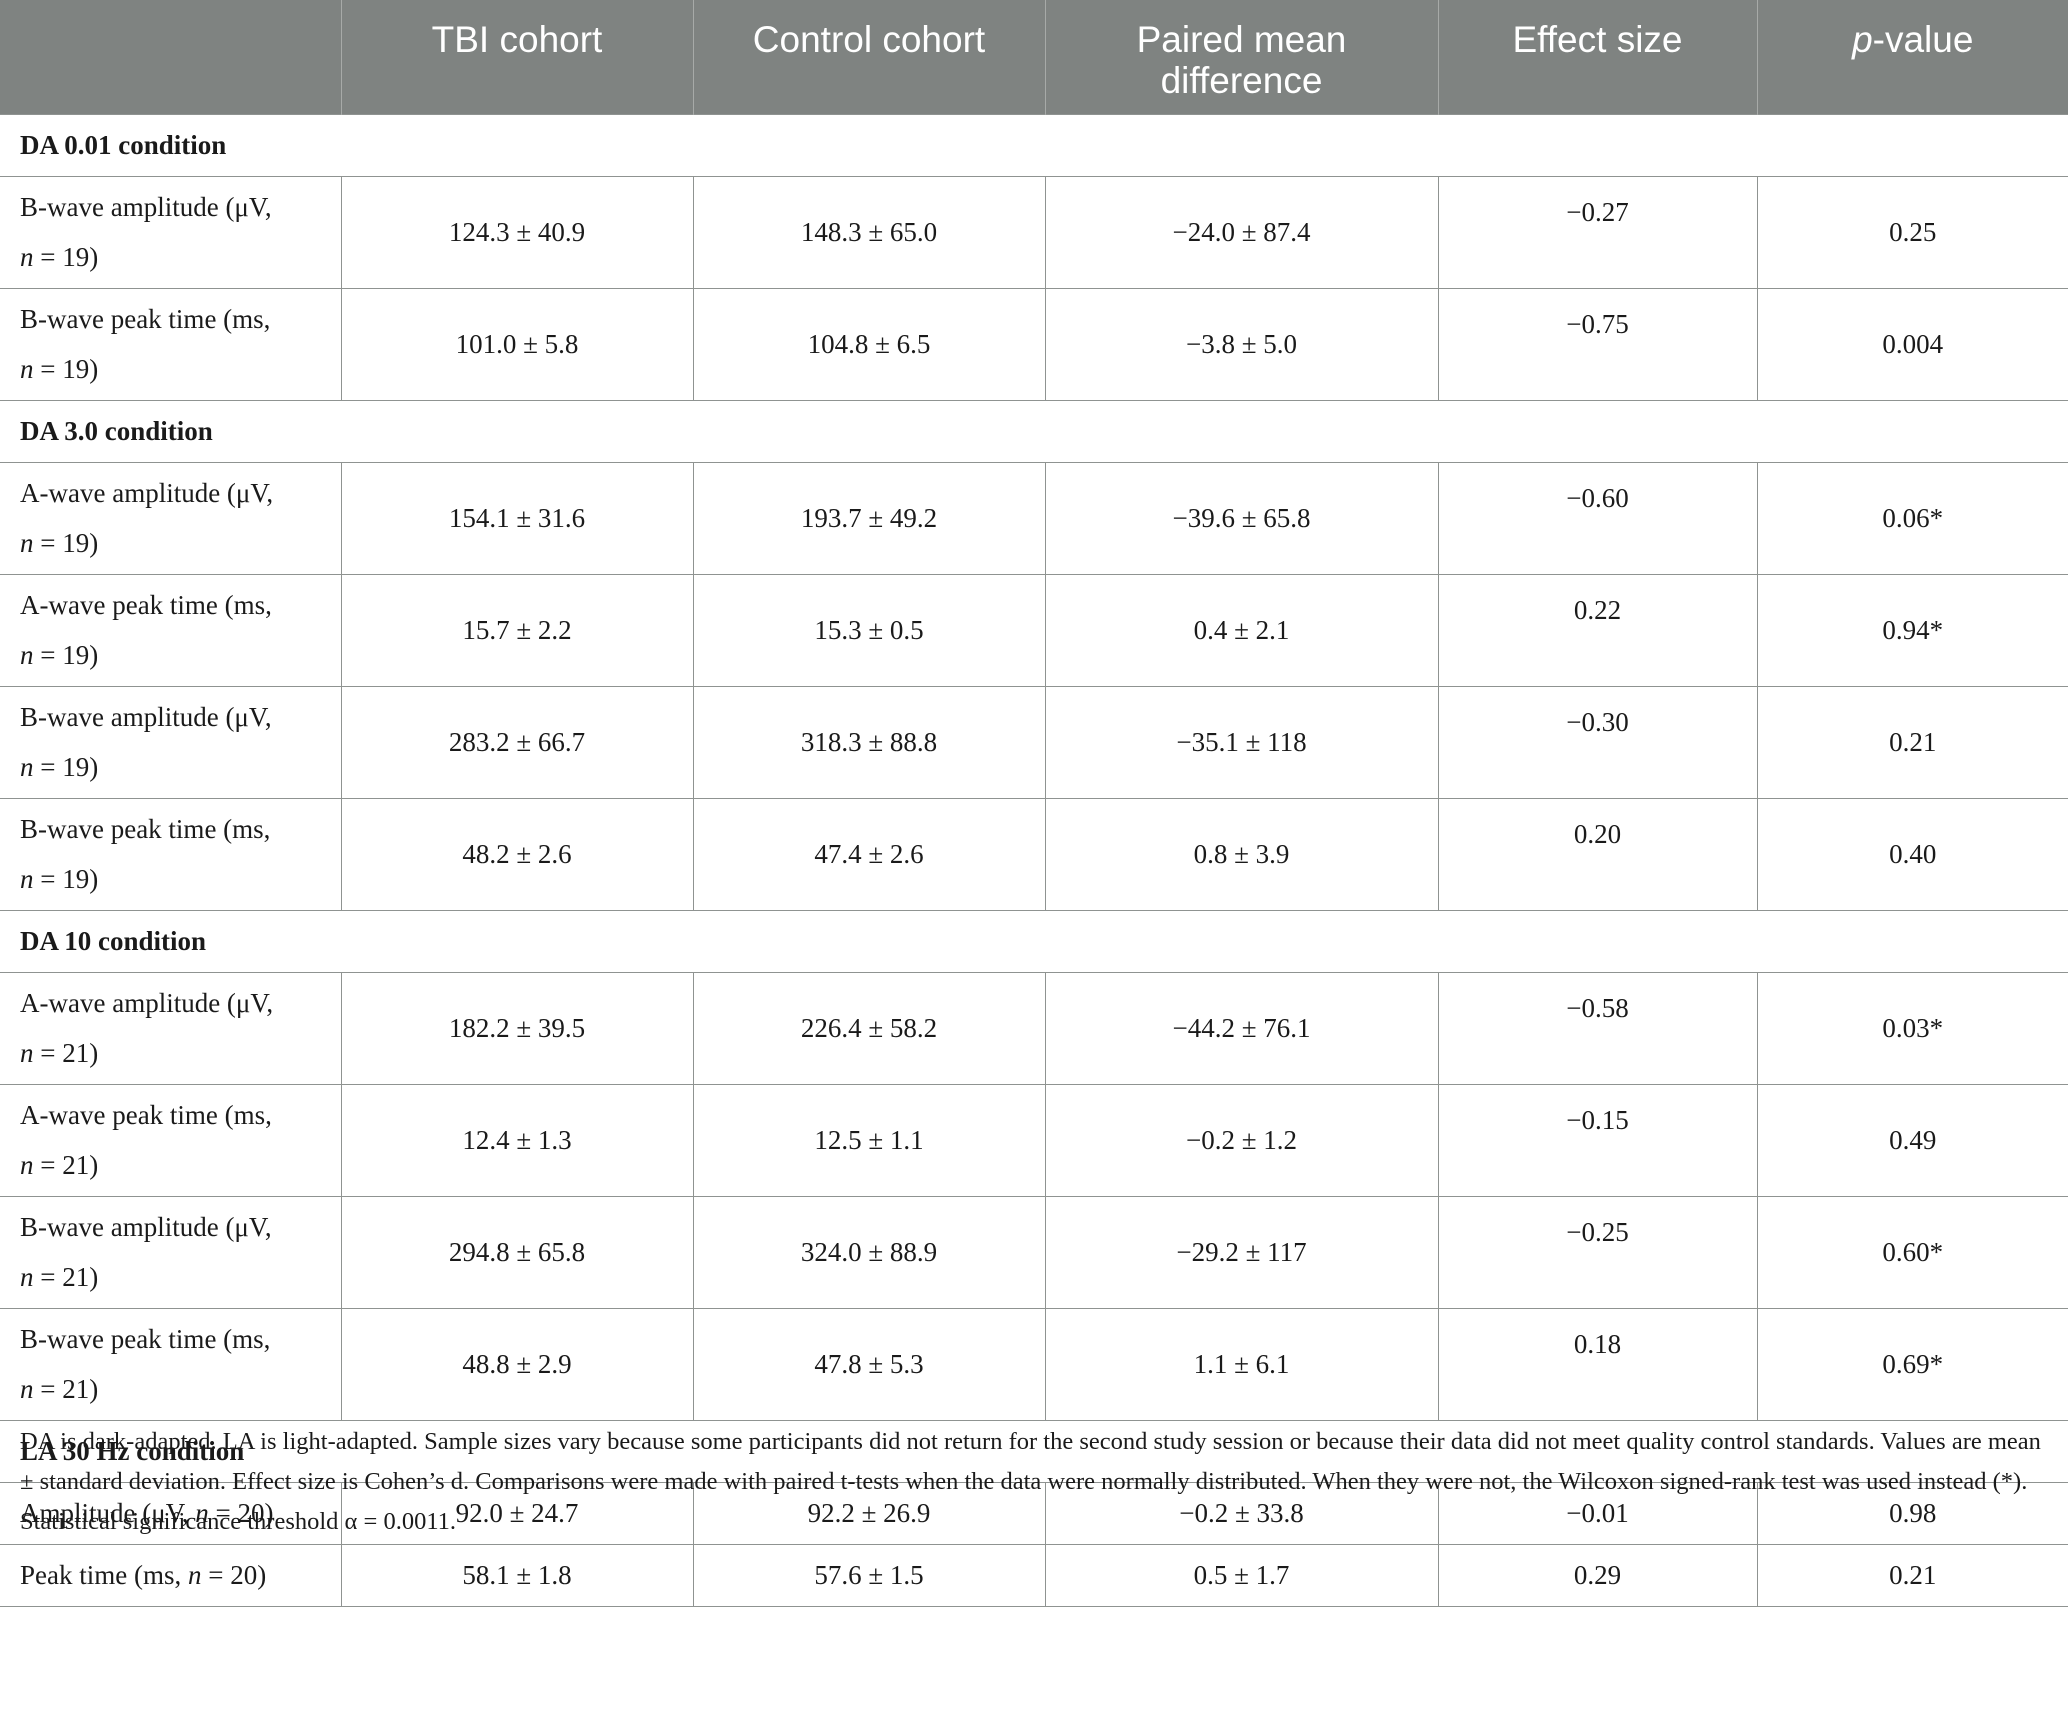  I want to click on tbi-value: 12.4 ± 1.3, so click(517, 1140).